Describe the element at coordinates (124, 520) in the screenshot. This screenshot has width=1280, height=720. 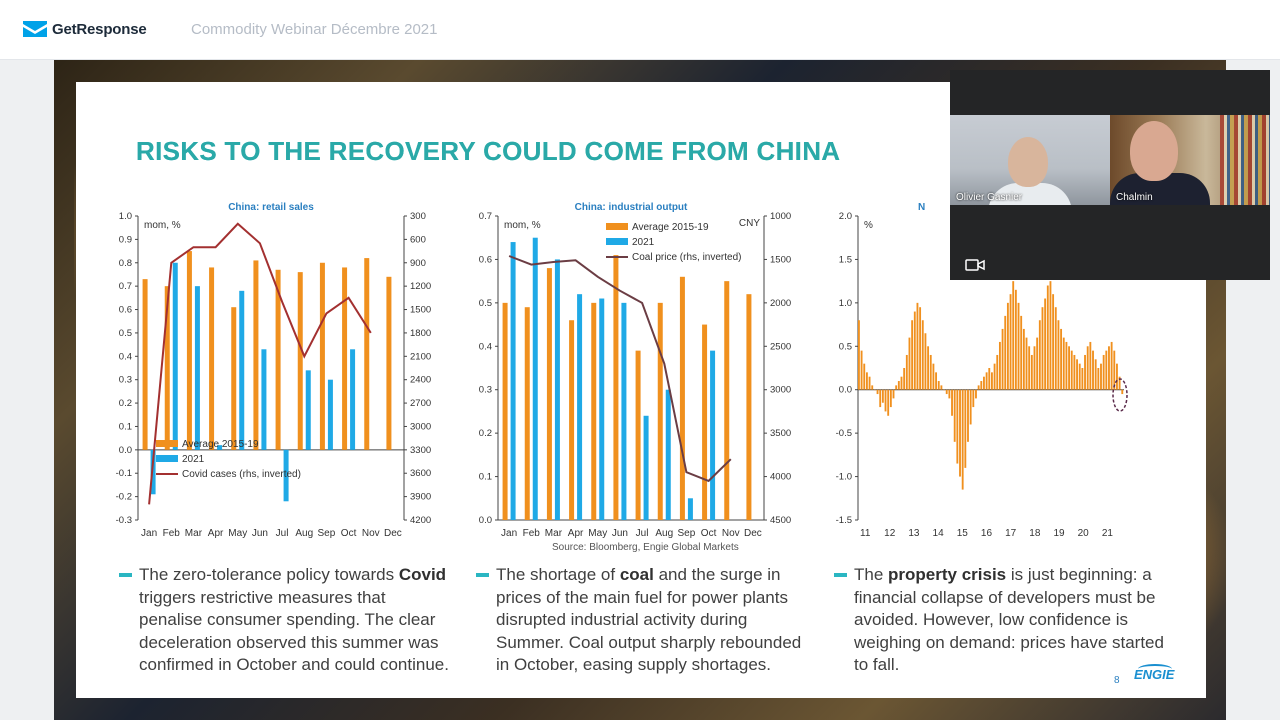
I see `y-tick-label: -0.3` at that location.